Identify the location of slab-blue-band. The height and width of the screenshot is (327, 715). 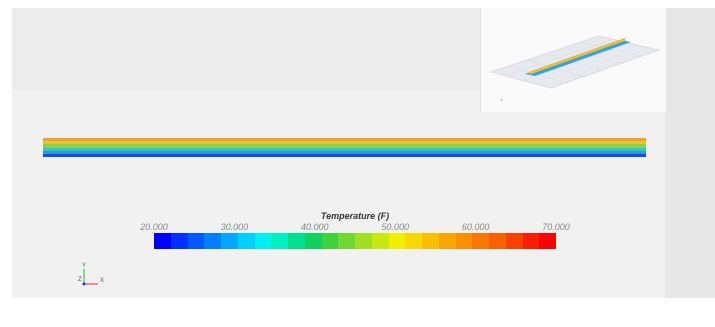
(578, 58).